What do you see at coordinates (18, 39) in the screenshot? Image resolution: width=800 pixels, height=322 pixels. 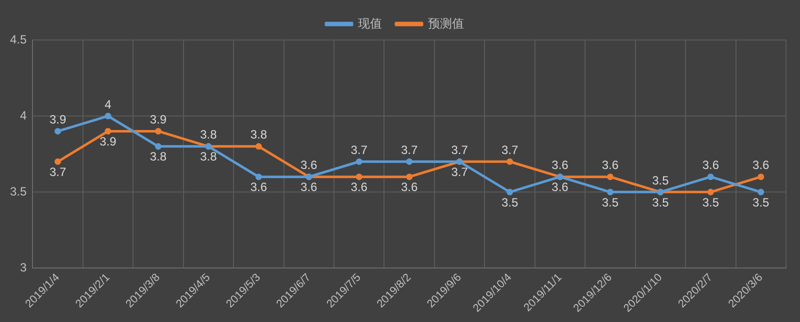 I see `y-tick-label: 4.5` at bounding box center [18, 39].